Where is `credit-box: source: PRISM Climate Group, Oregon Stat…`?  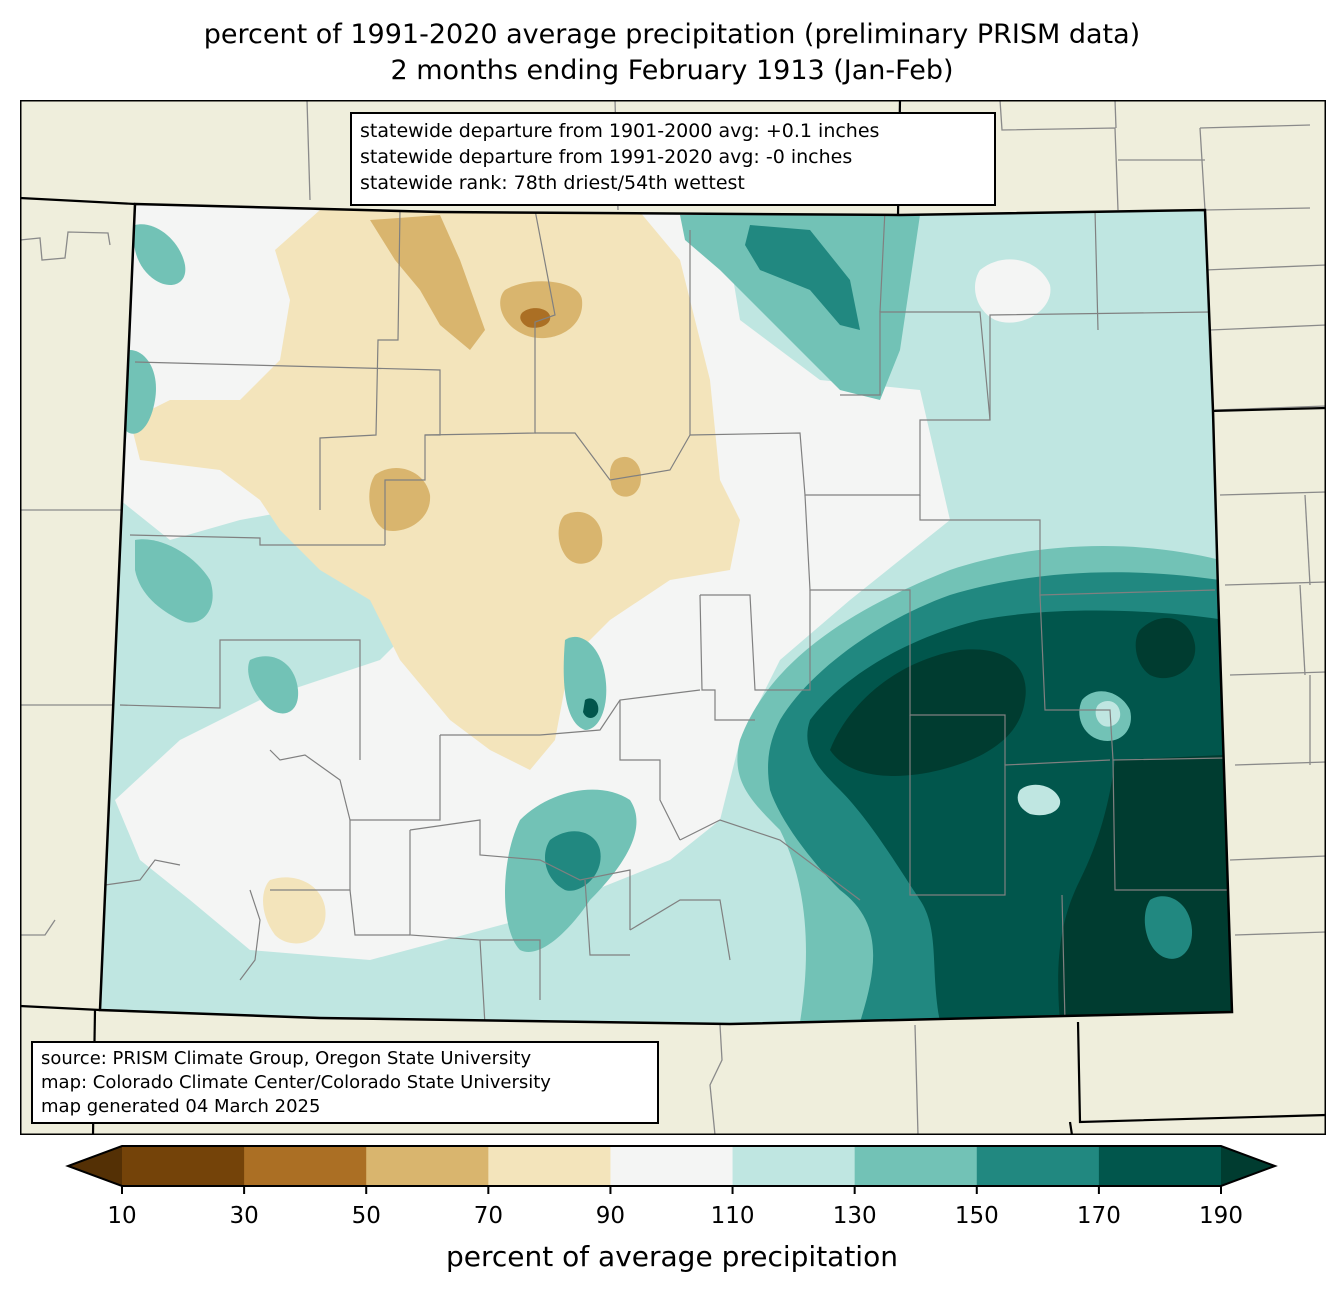 credit-box: source: PRISM Climate Group, Oregon Stat… is located at coordinates (345, 1082).